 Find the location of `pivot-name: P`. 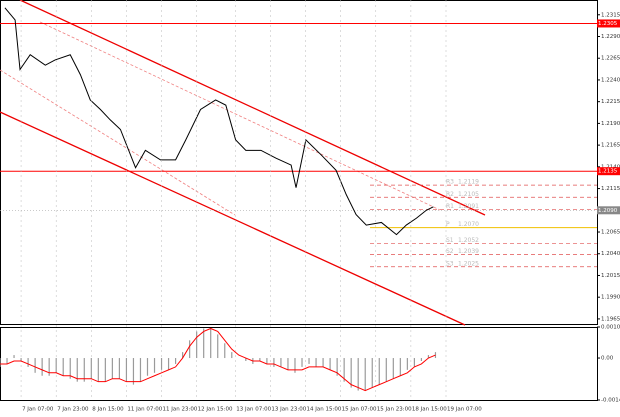

pivot-name: P is located at coordinates (448, 224).